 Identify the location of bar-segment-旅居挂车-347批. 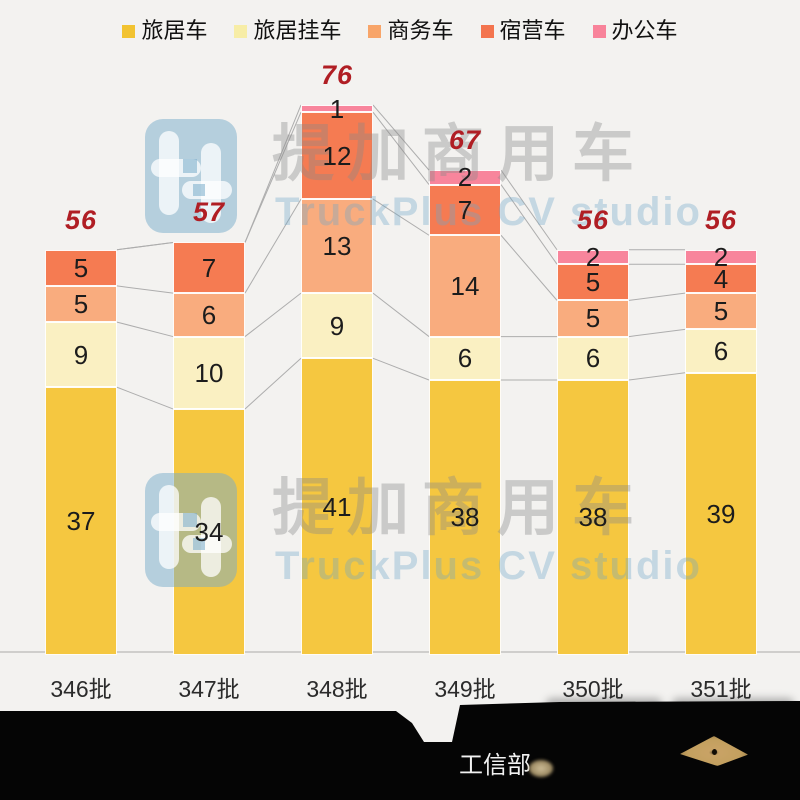
(209, 372).